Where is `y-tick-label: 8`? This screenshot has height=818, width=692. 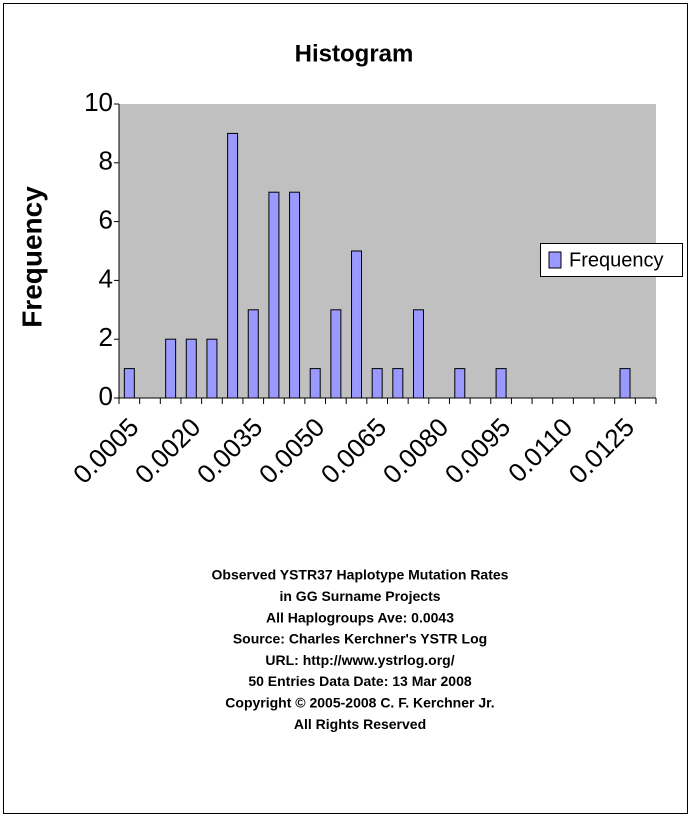
y-tick-label: 8 is located at coordinates (106, 161).